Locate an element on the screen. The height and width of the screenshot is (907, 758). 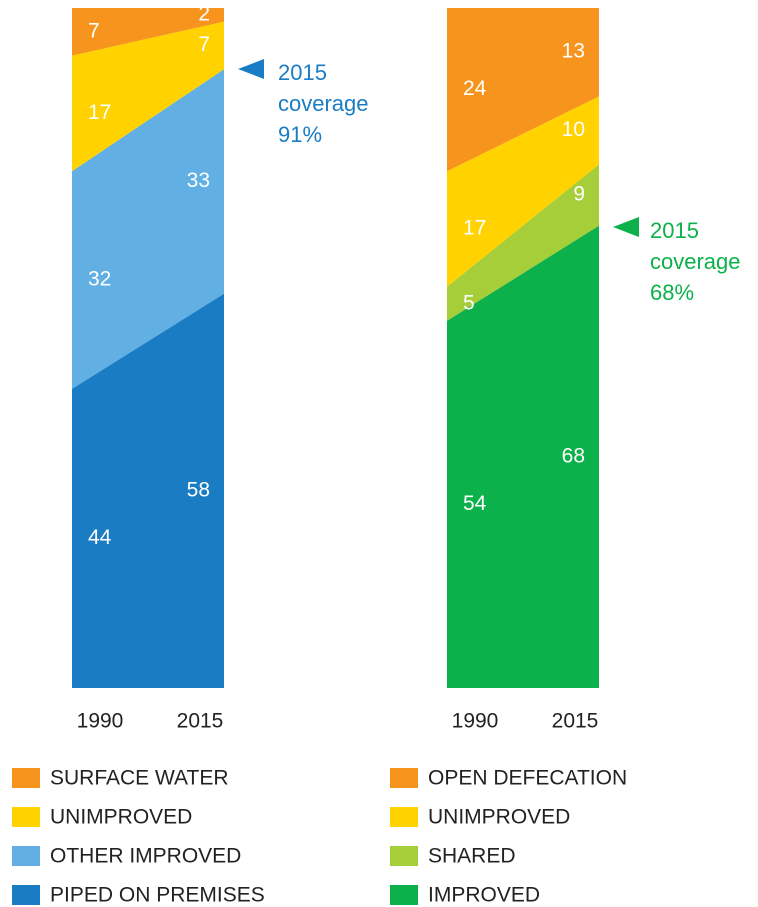
legend-label: OPEN DEFECATION is located at coordinates (527, 778).